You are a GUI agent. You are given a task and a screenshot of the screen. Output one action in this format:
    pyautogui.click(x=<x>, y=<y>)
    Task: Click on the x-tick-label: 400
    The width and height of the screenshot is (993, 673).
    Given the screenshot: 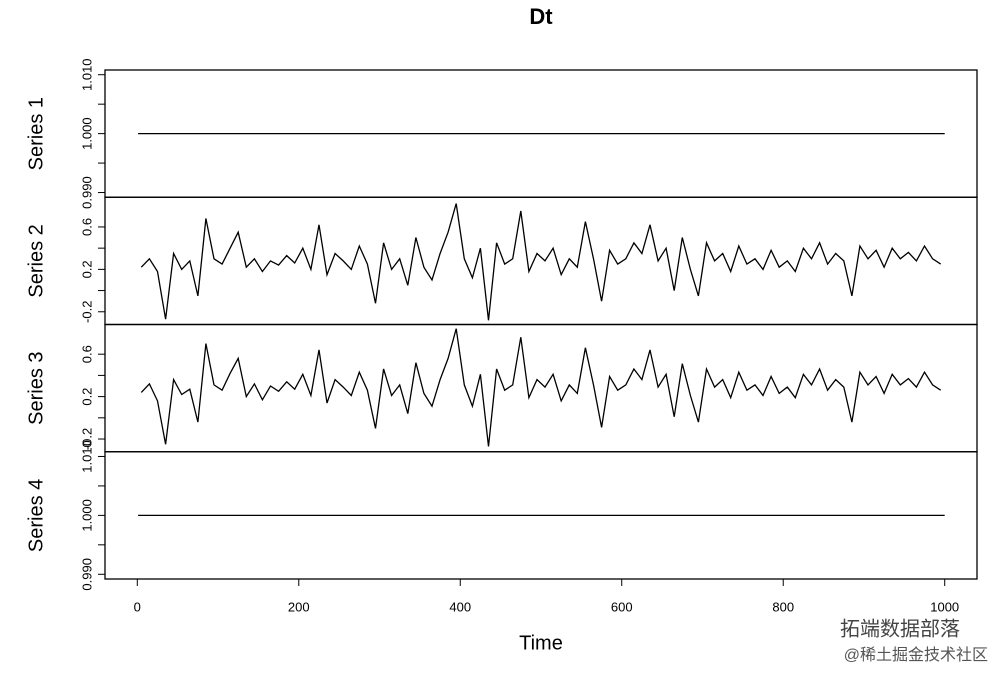 What is the action you would take?
    pyautogui.click(x=460, y=606)
    